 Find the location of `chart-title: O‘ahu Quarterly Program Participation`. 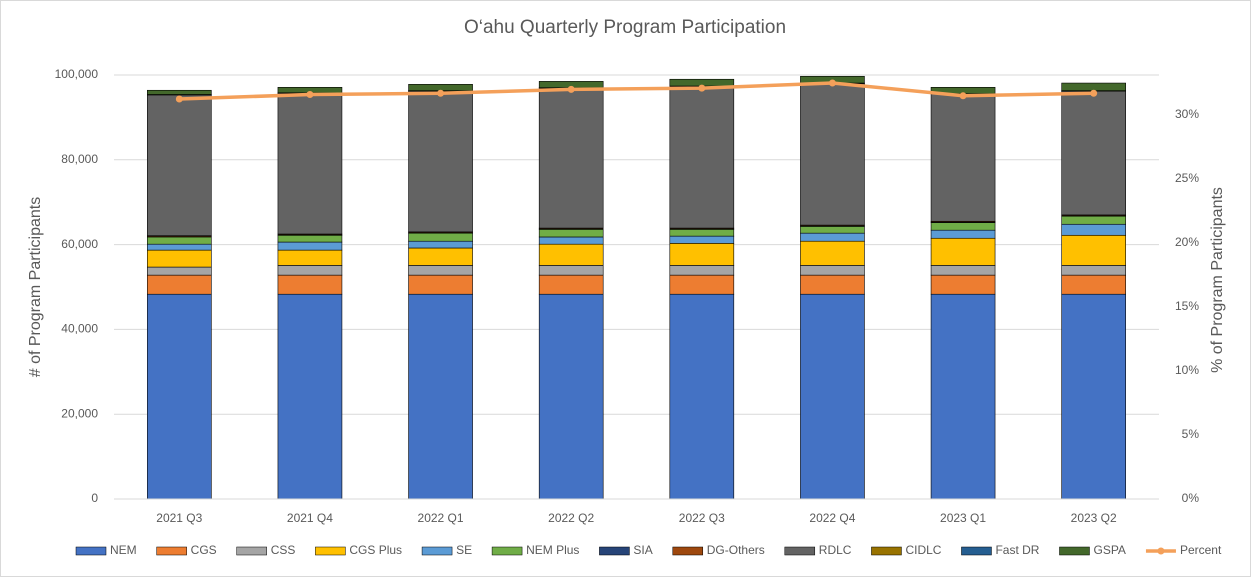

chart-title: O‘ahu Quarterly Program Participation is located at coordinates (625, 27).